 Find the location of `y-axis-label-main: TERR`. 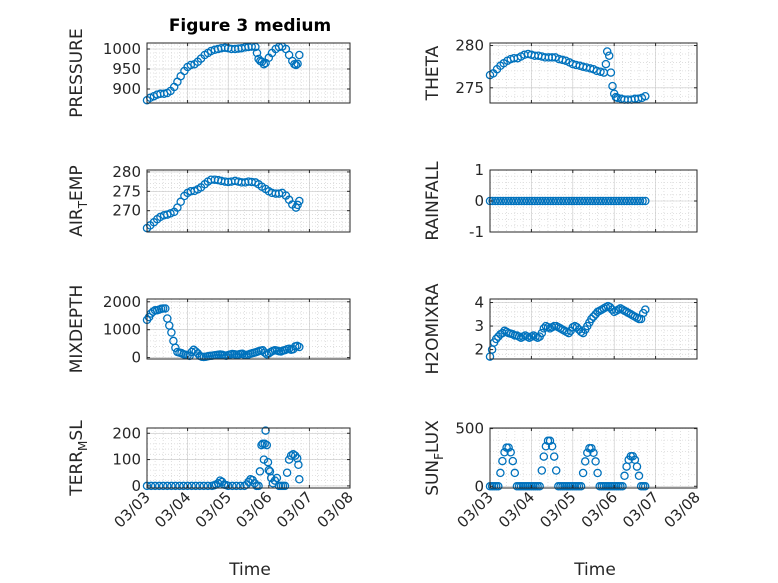

y-axis-label-main: TERR is located at coordinates (77, 474).